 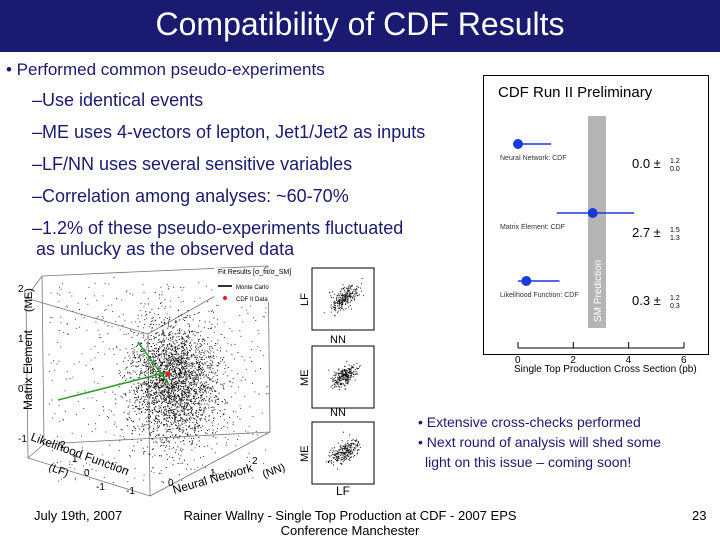 What do you see at coordinates (360, 24) in the screenshot?
I see `slide-title: Compatibility of CDF Results` at bounding box center [360, 24].